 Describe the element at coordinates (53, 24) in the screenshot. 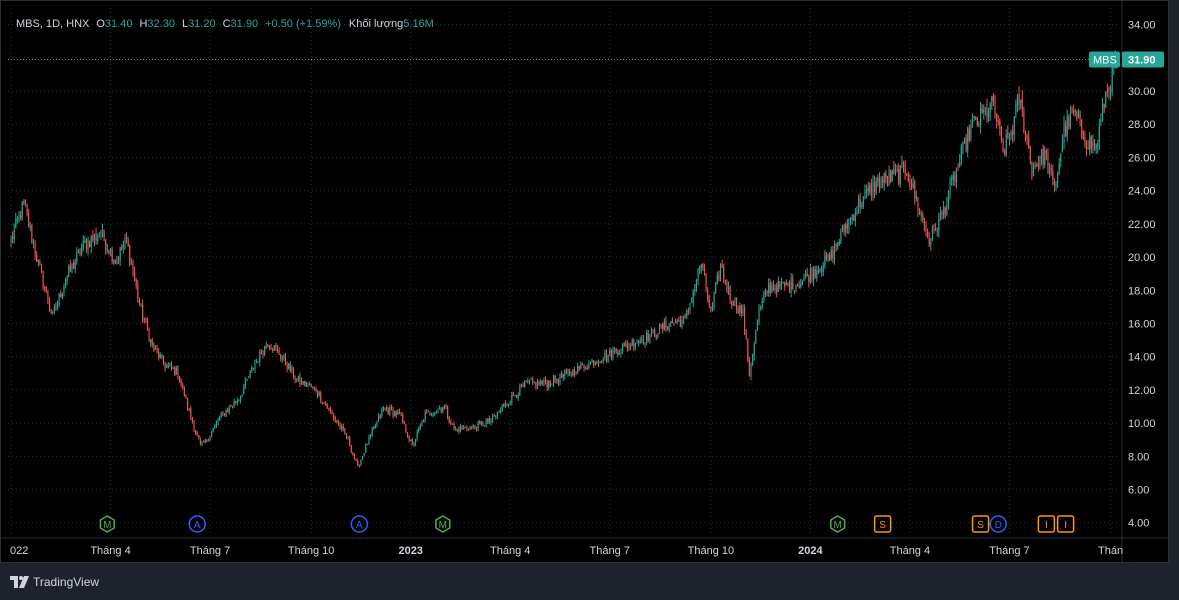

I see `symbol-label: MBS, 1D, HNX` at that location.